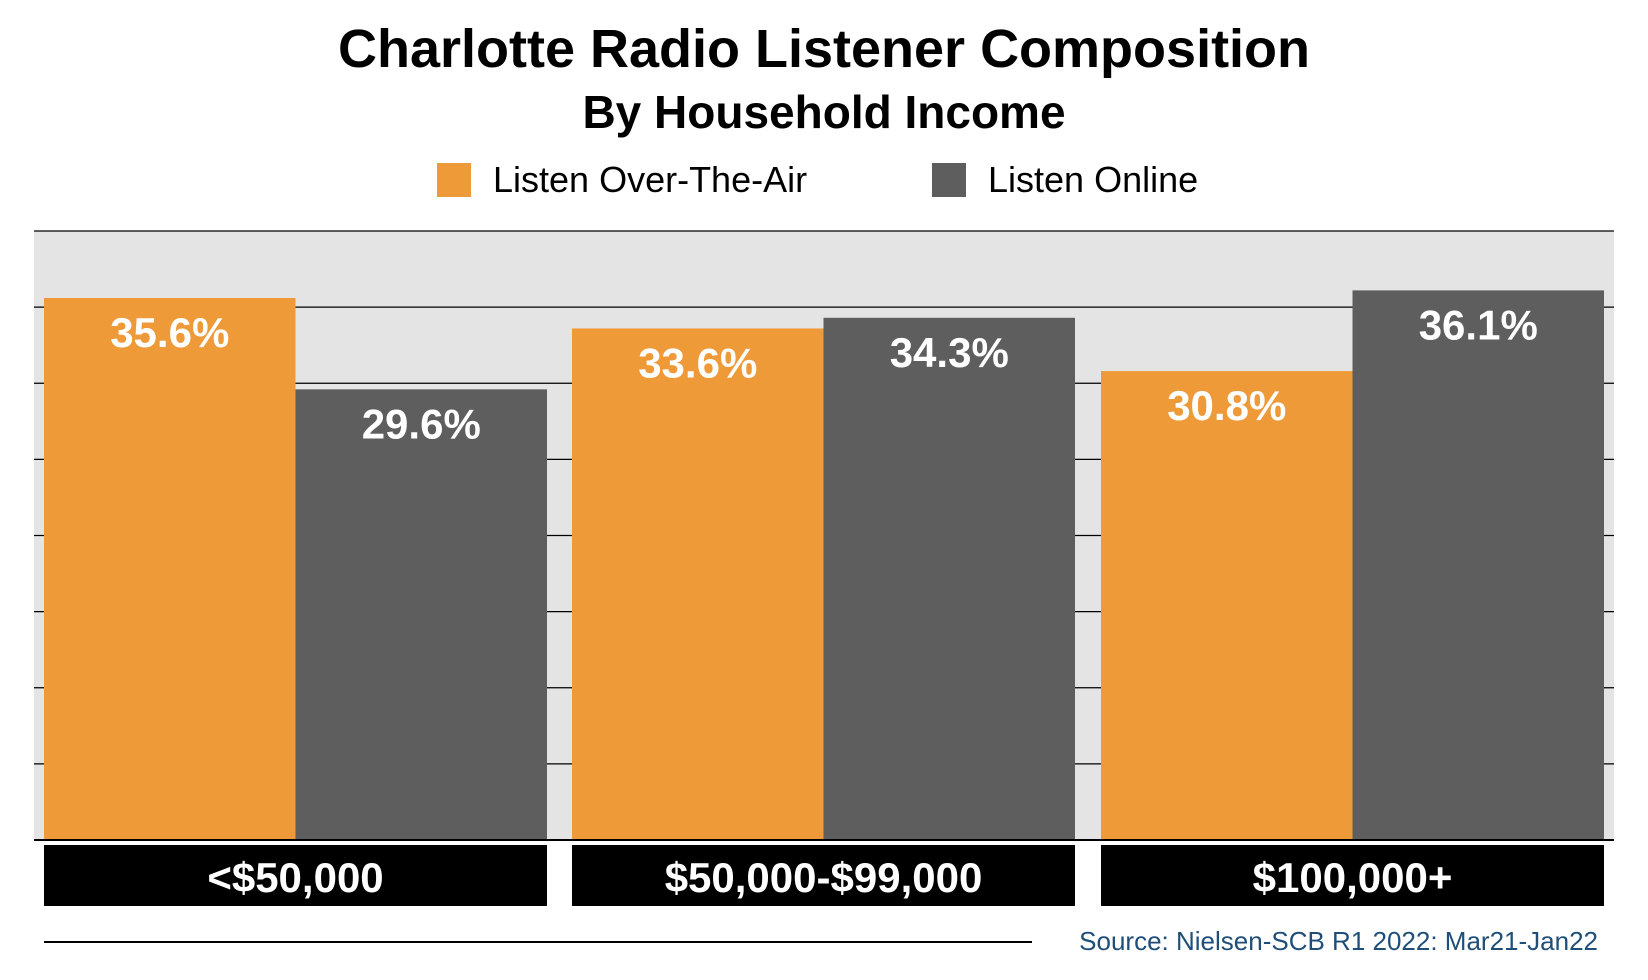 The height and width of the screenshot is (980, 1648). I want to click on chart-subtitle: By Household Income, so click(824, 112).